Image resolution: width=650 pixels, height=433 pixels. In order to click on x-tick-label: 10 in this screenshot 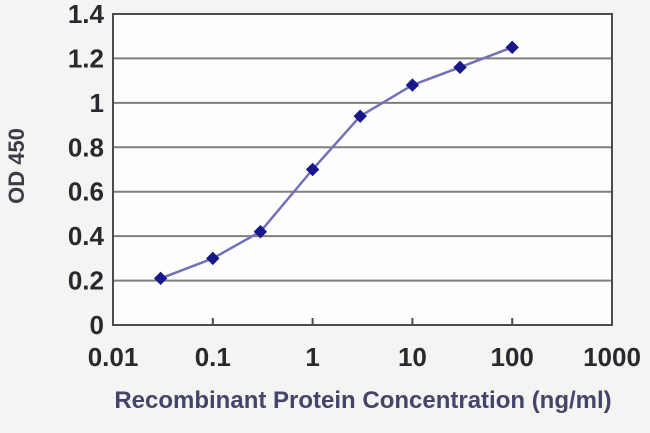, I will do `click(412, 357)`.